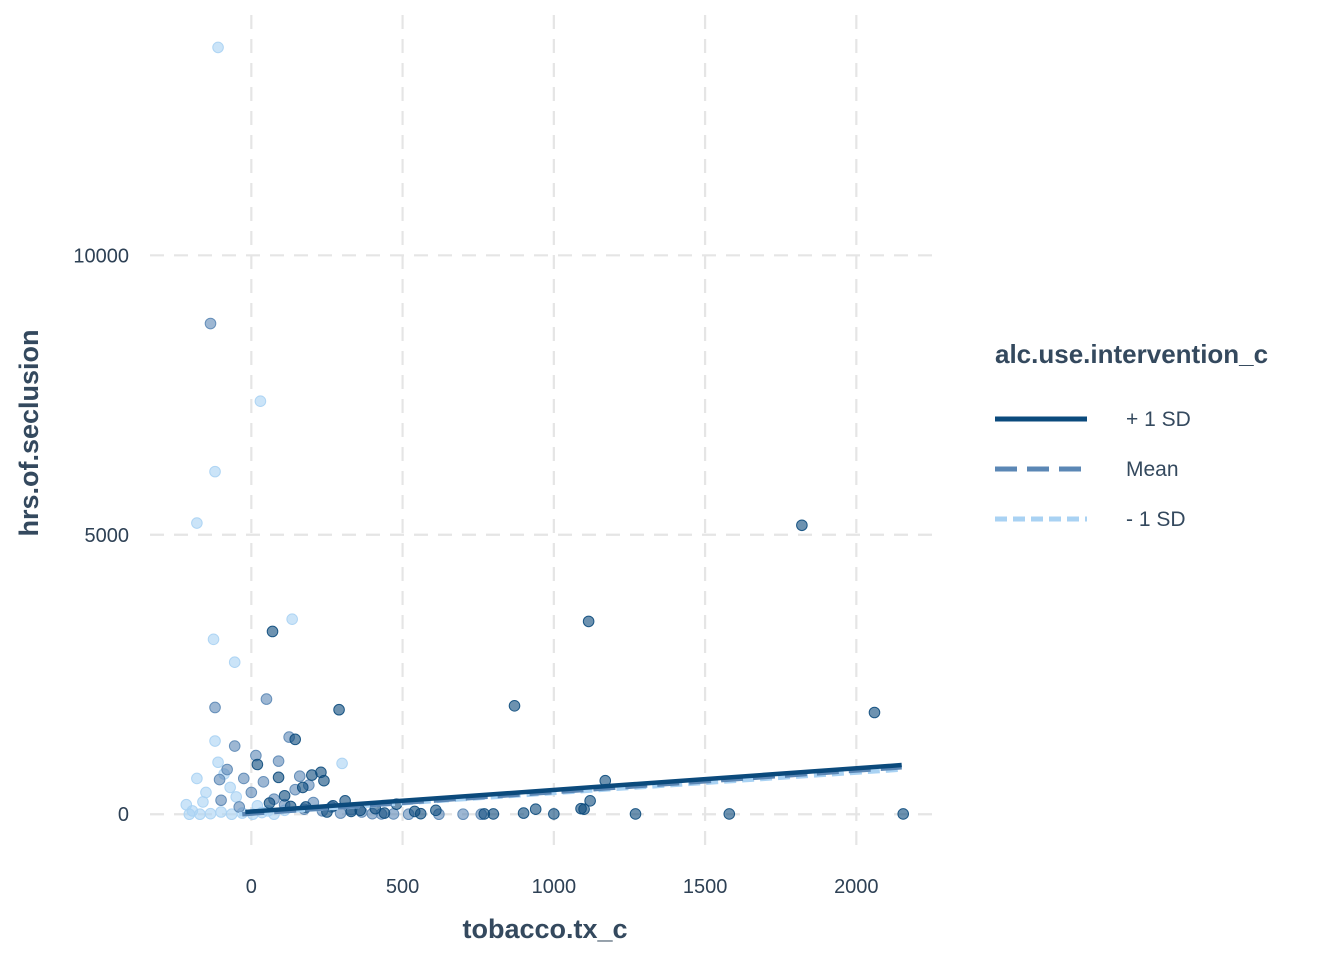 This screenshot has width=1344, height=960. What do you see at coordinates (1158, 419) in the screenshot?
I see `legend-label: + 1 SD` at bounding box center [1158, 419].